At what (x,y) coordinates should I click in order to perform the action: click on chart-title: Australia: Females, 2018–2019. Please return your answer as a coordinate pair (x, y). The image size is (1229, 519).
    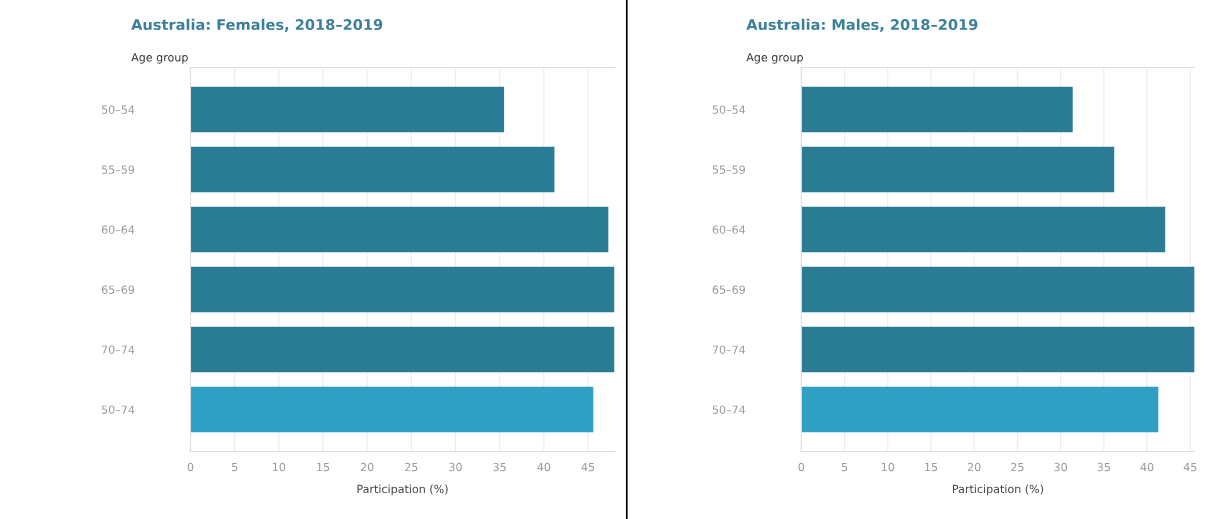
    Looking at the image, I should click on (257, 25).